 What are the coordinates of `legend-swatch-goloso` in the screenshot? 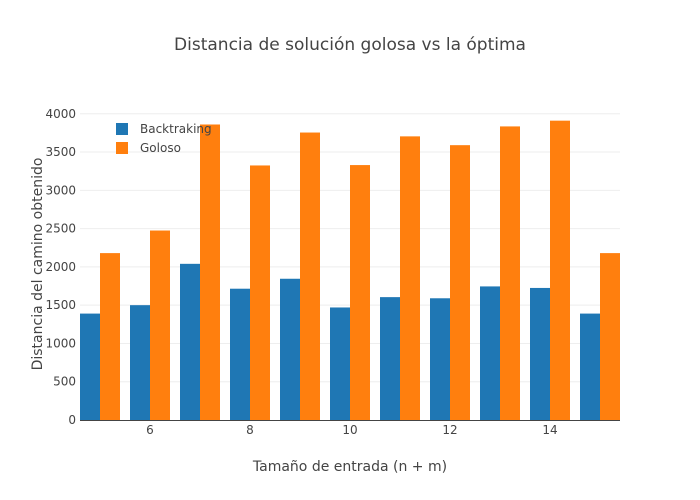 It's located at (122, 148).